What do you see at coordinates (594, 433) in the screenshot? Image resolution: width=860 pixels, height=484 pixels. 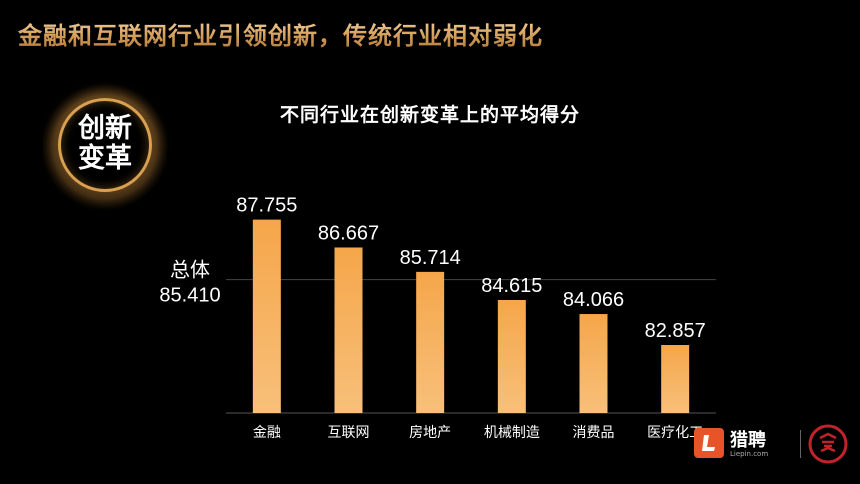 I see `x-tick-label-5: 消费品` at bounding box center [594, 433].